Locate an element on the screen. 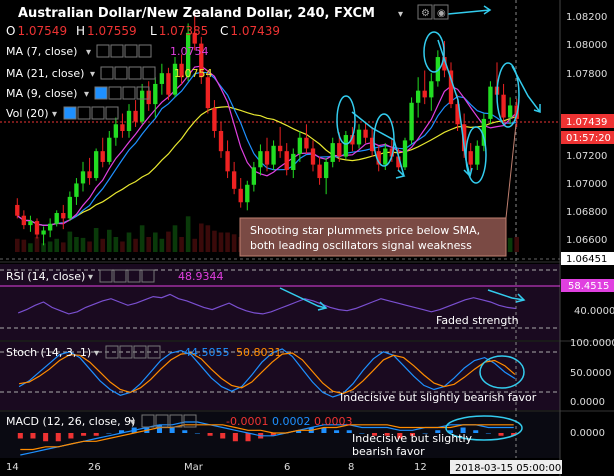 The height and width of the screenshot is (476, 614). time-axis: 14 26 Mar 6 8 12 2018-03-15 05:00:00 is located at coordinates (284, 467).